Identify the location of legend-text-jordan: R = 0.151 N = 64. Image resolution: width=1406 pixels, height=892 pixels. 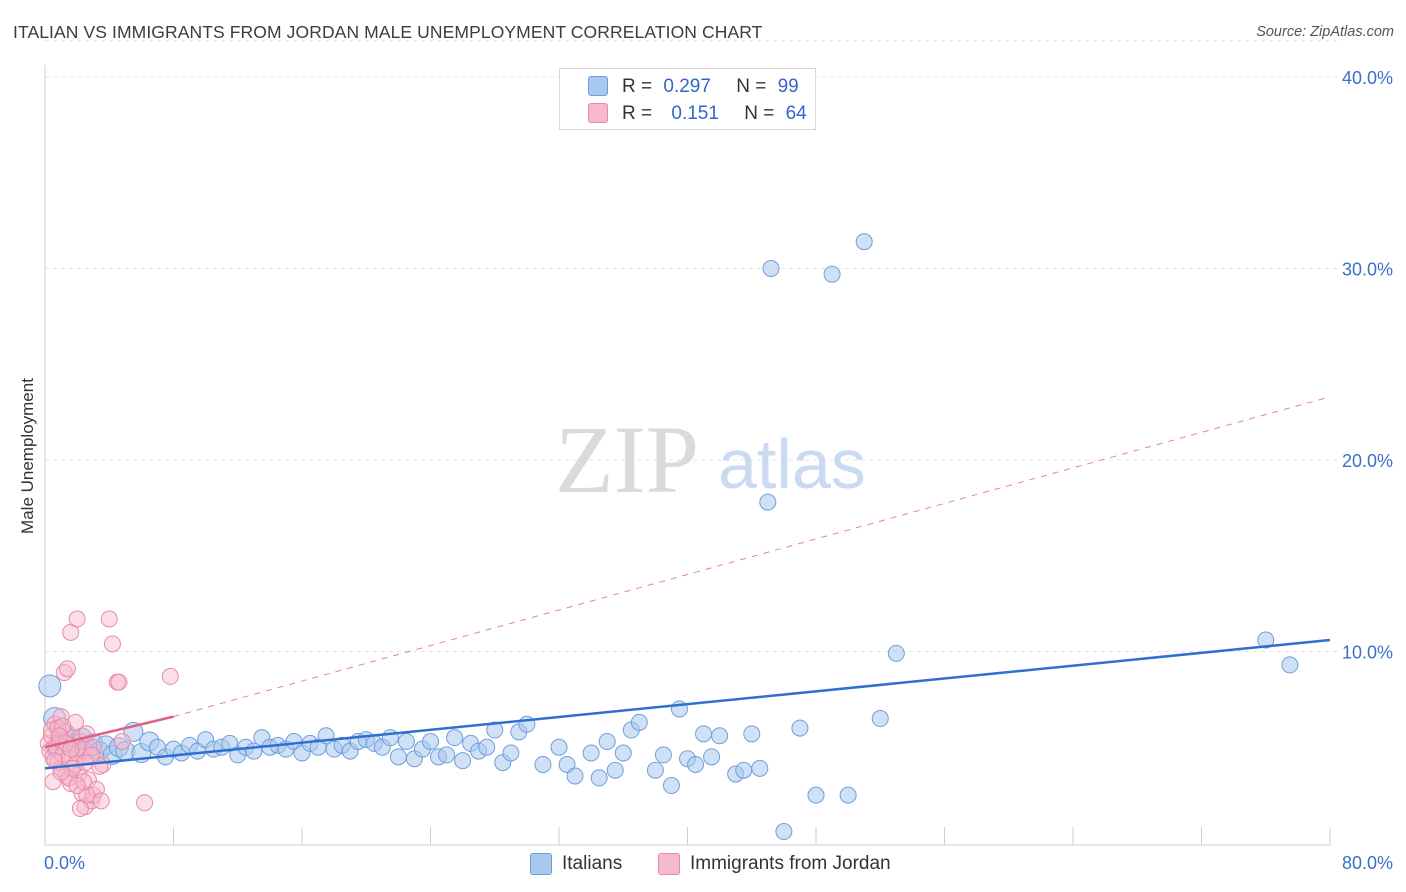
(714, 114).